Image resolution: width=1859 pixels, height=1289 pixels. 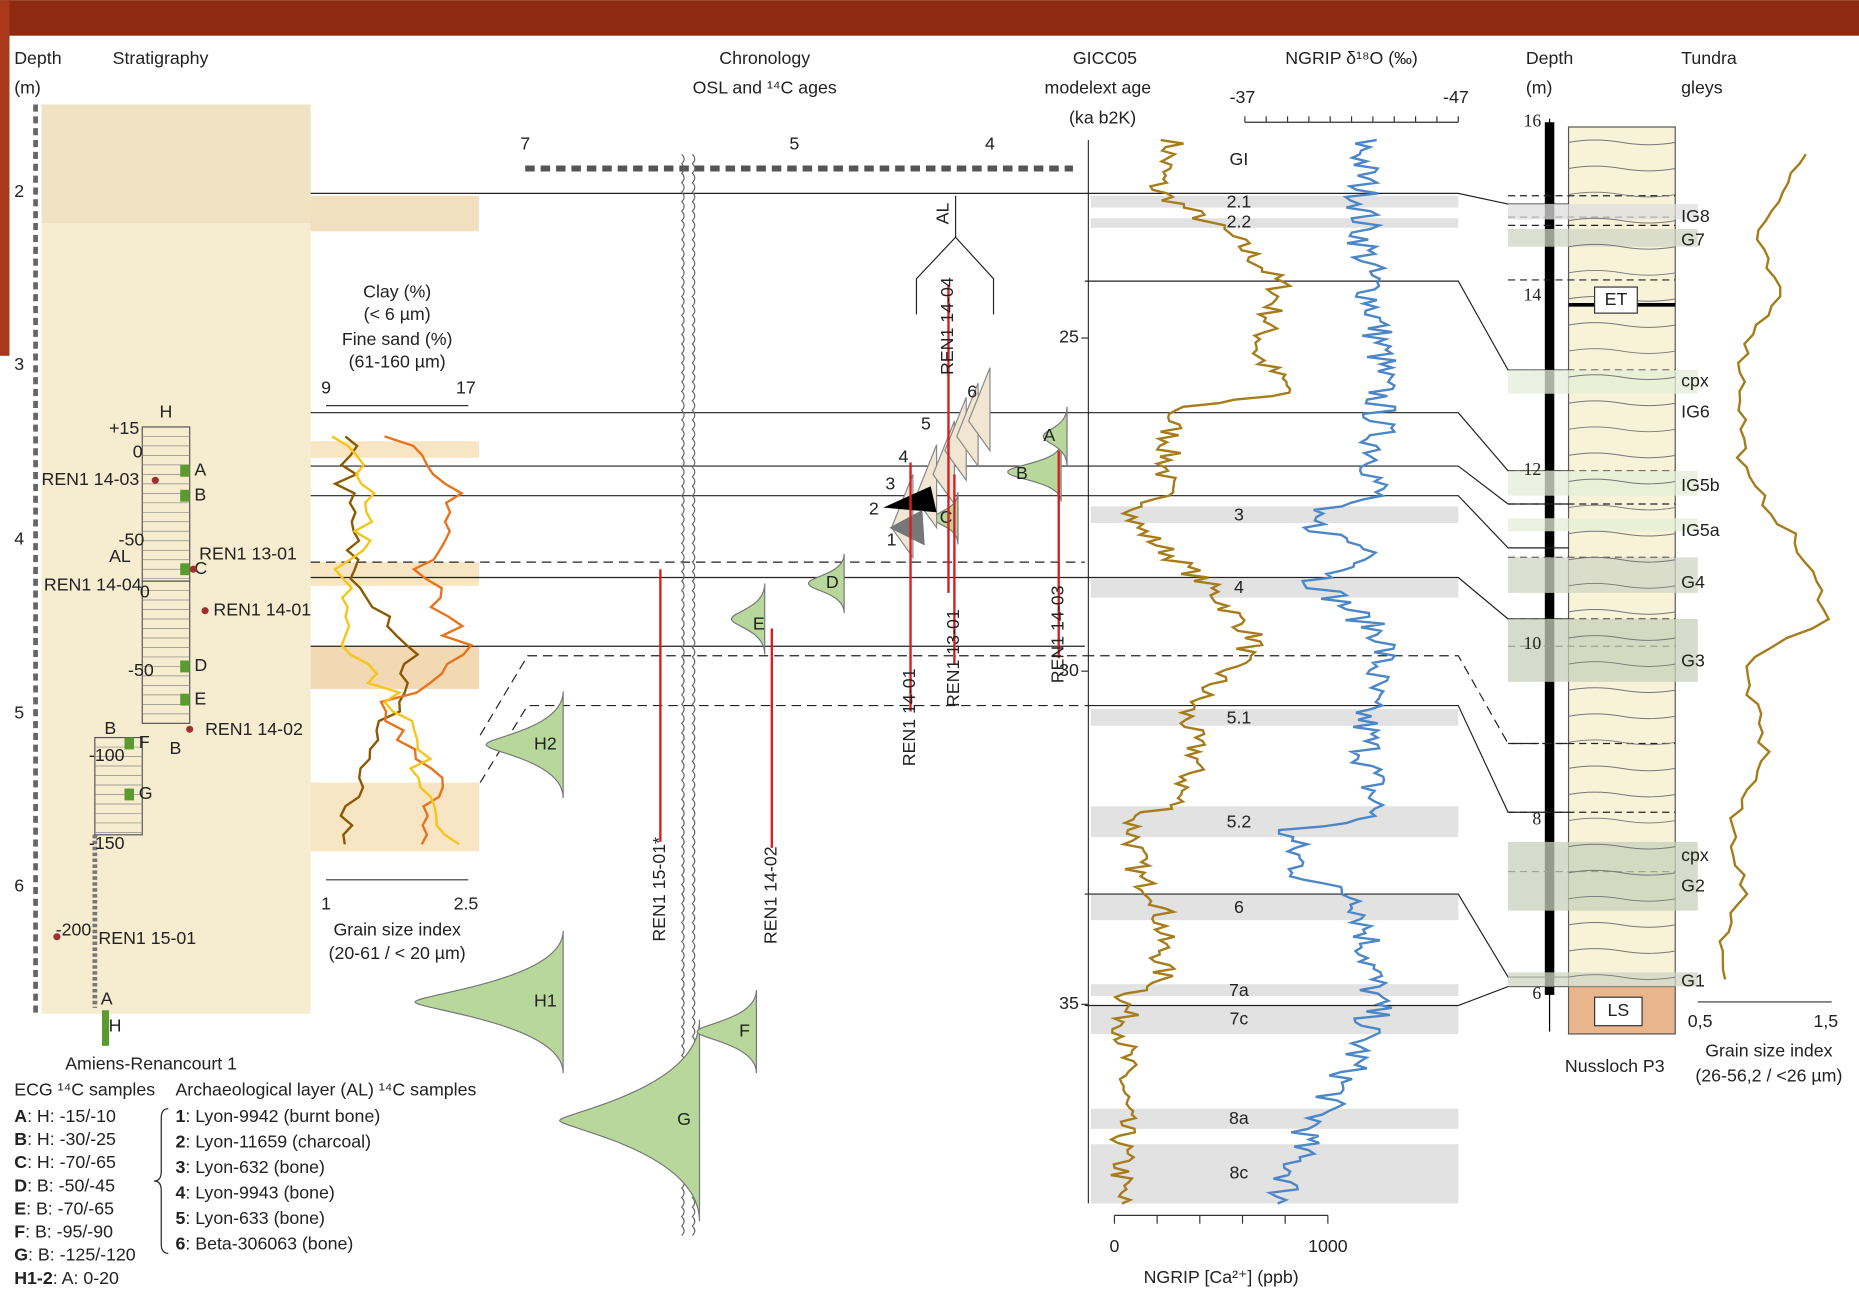 What do you see at coordinates (107, 755) in the screenshot?
I see `profile-mark: -100` at bounding box center [107, 755].